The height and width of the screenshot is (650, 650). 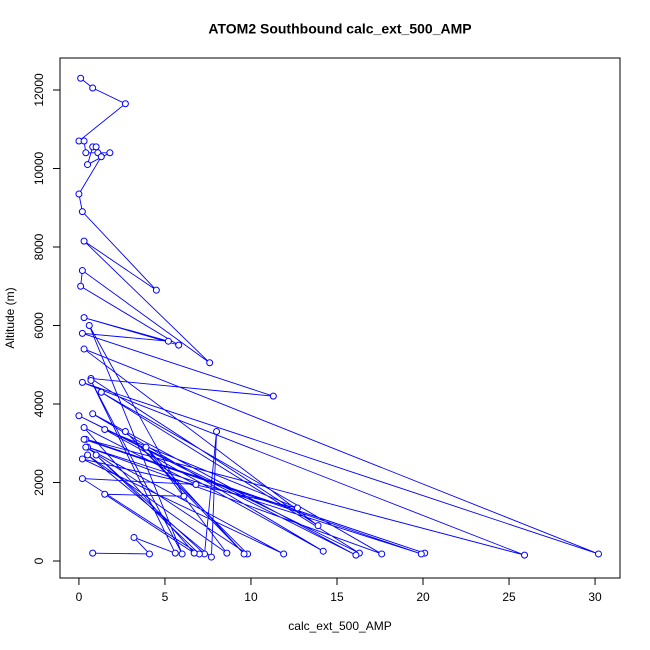 I want to click on y-axis-label: Altitude (m), so click(x=10, y=317).